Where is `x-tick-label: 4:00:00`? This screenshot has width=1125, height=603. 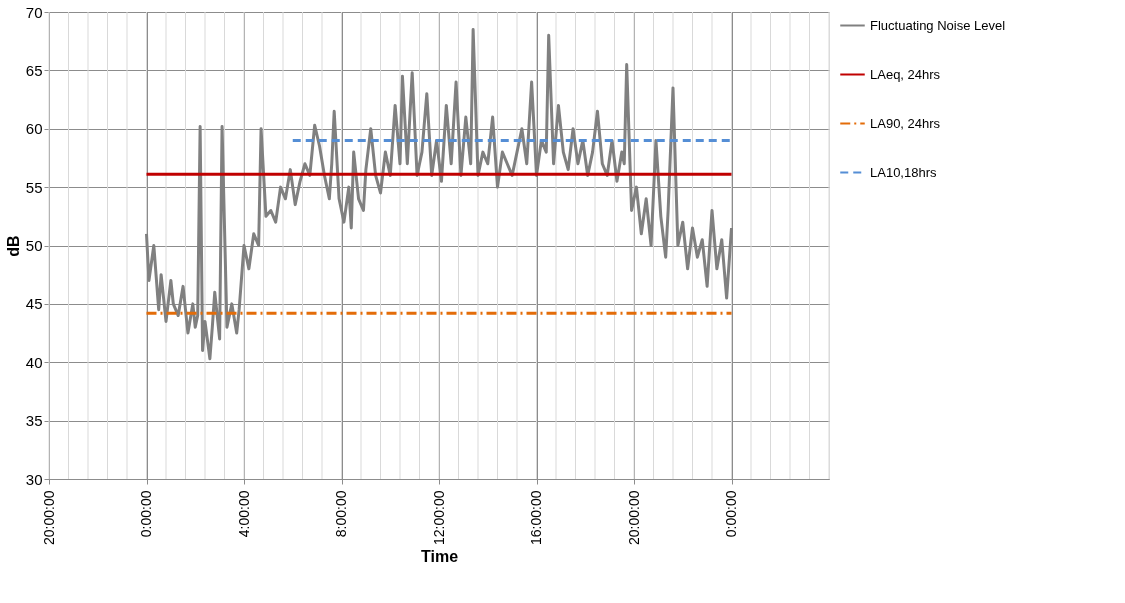
x-tick-label: 4:00:00 is located at coordinates (243, 514).